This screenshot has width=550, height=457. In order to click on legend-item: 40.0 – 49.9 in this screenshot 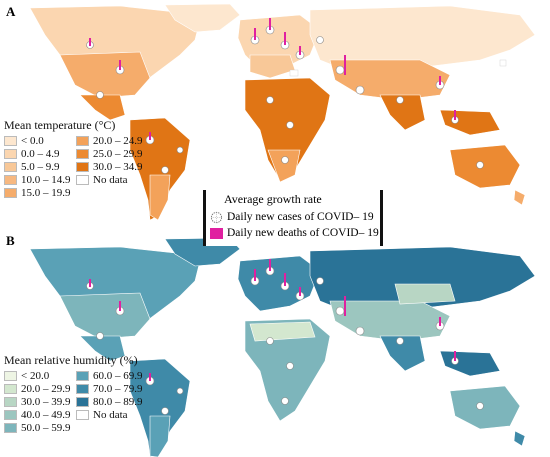, I will do `click(40, 415)`.